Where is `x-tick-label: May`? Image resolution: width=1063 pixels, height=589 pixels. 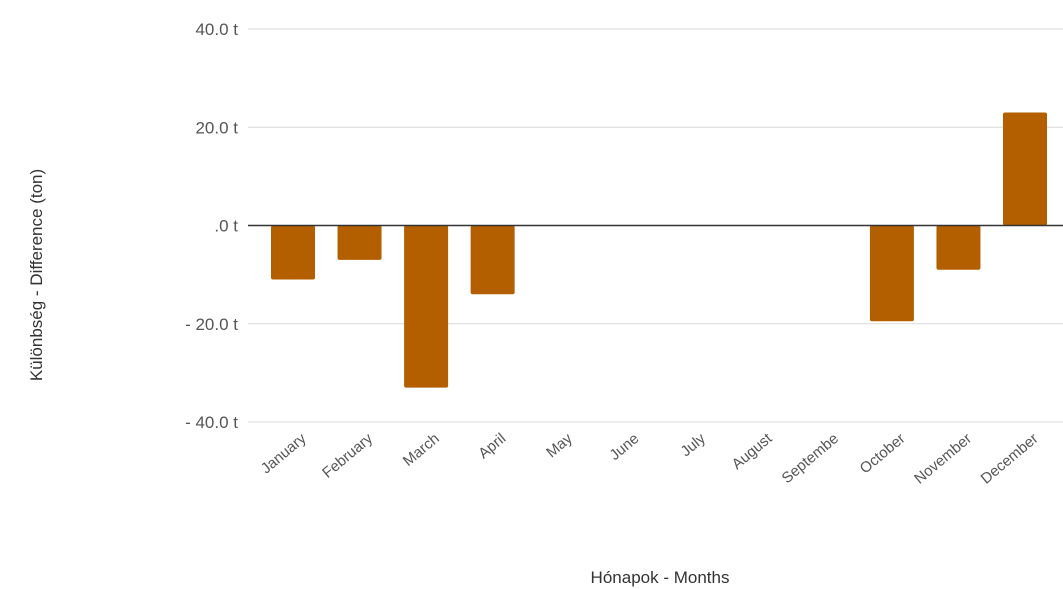
x-tick-label: May is located at coordinates (559, 446).